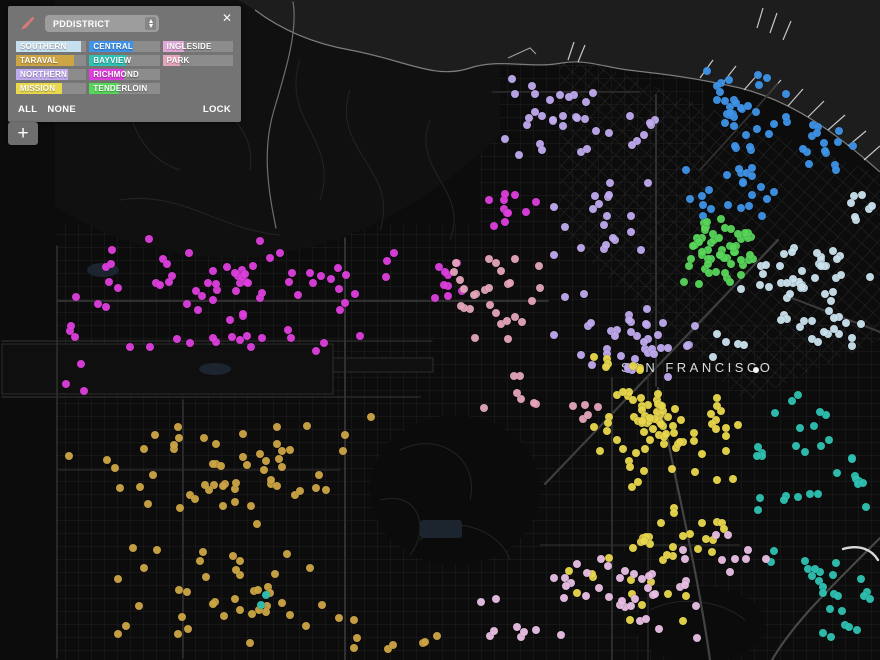 The image size is (880, 660). Describe the element at coordinates (39, 60) in the screenshot. I see `legend-label: TARAVAL` at that location.